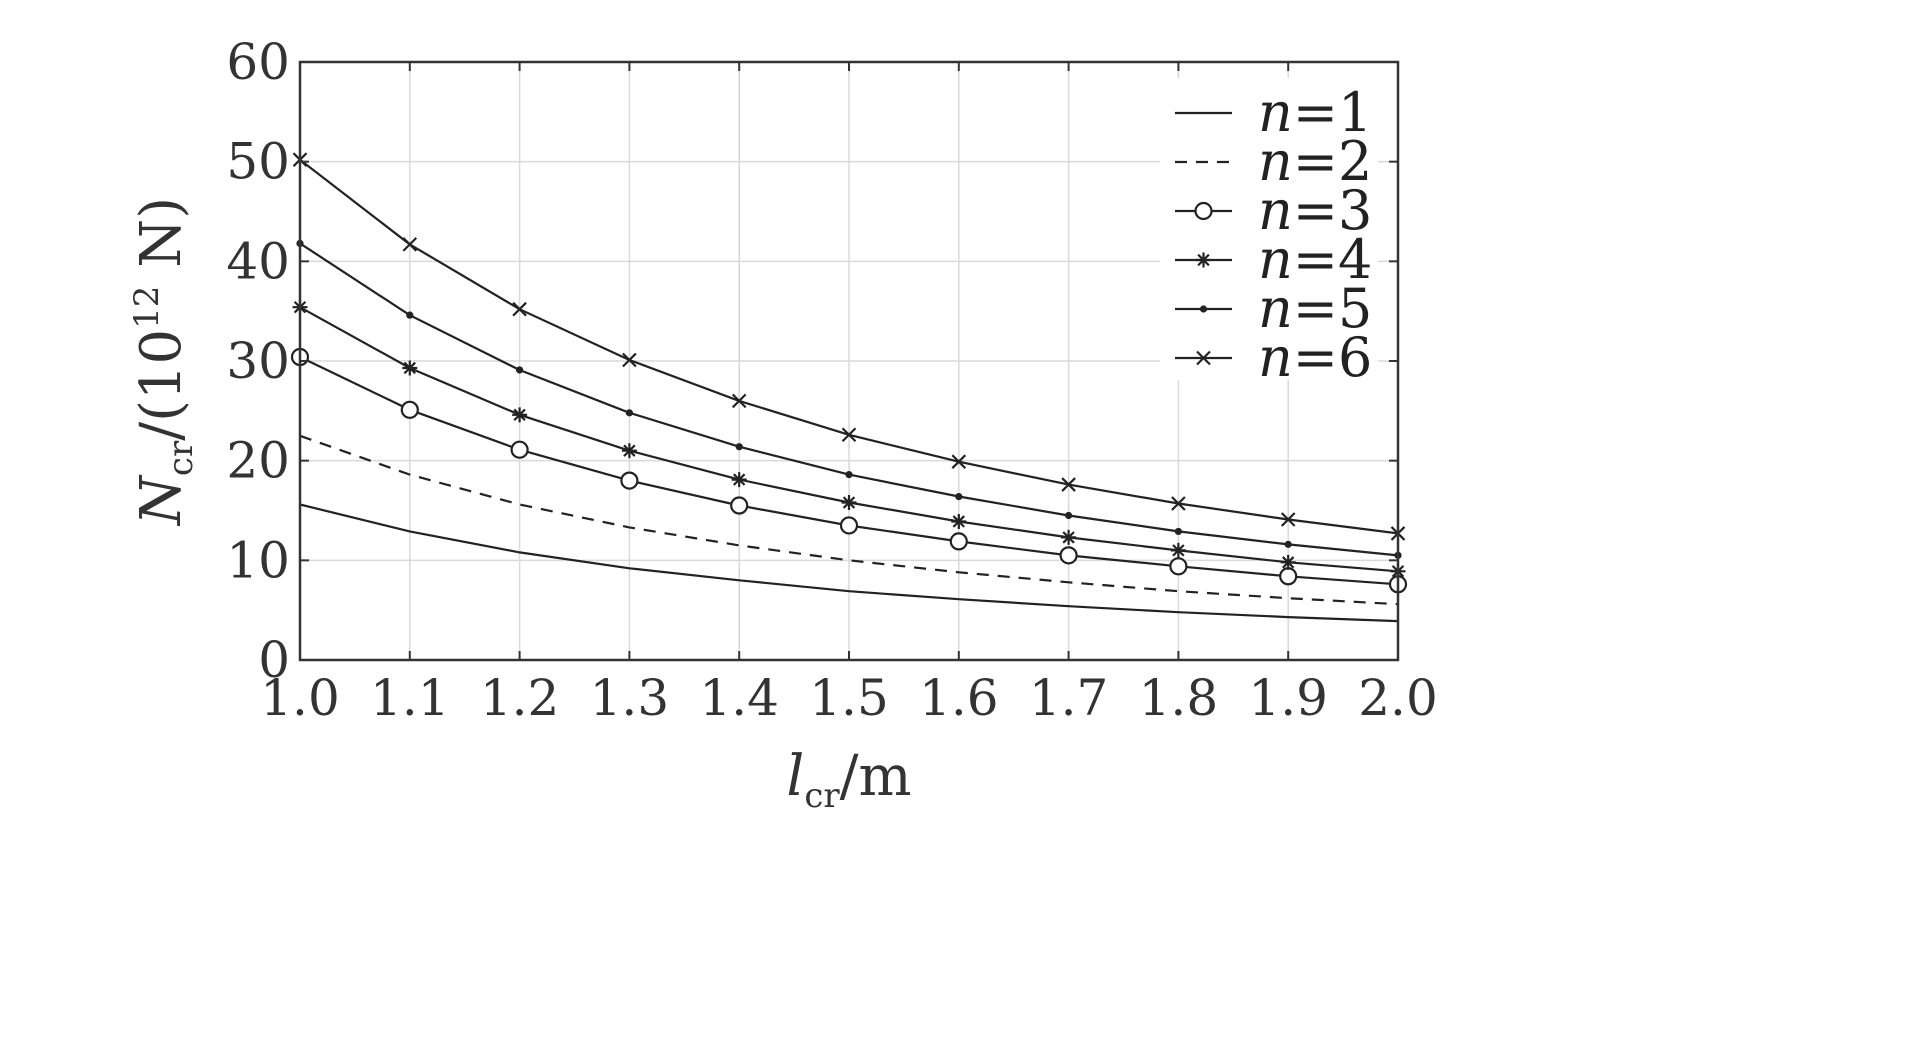 The image size is (1923, 1039). I want to click on legend: n=1n=2n=3n=4n=5n=6, so click(1269, 233).